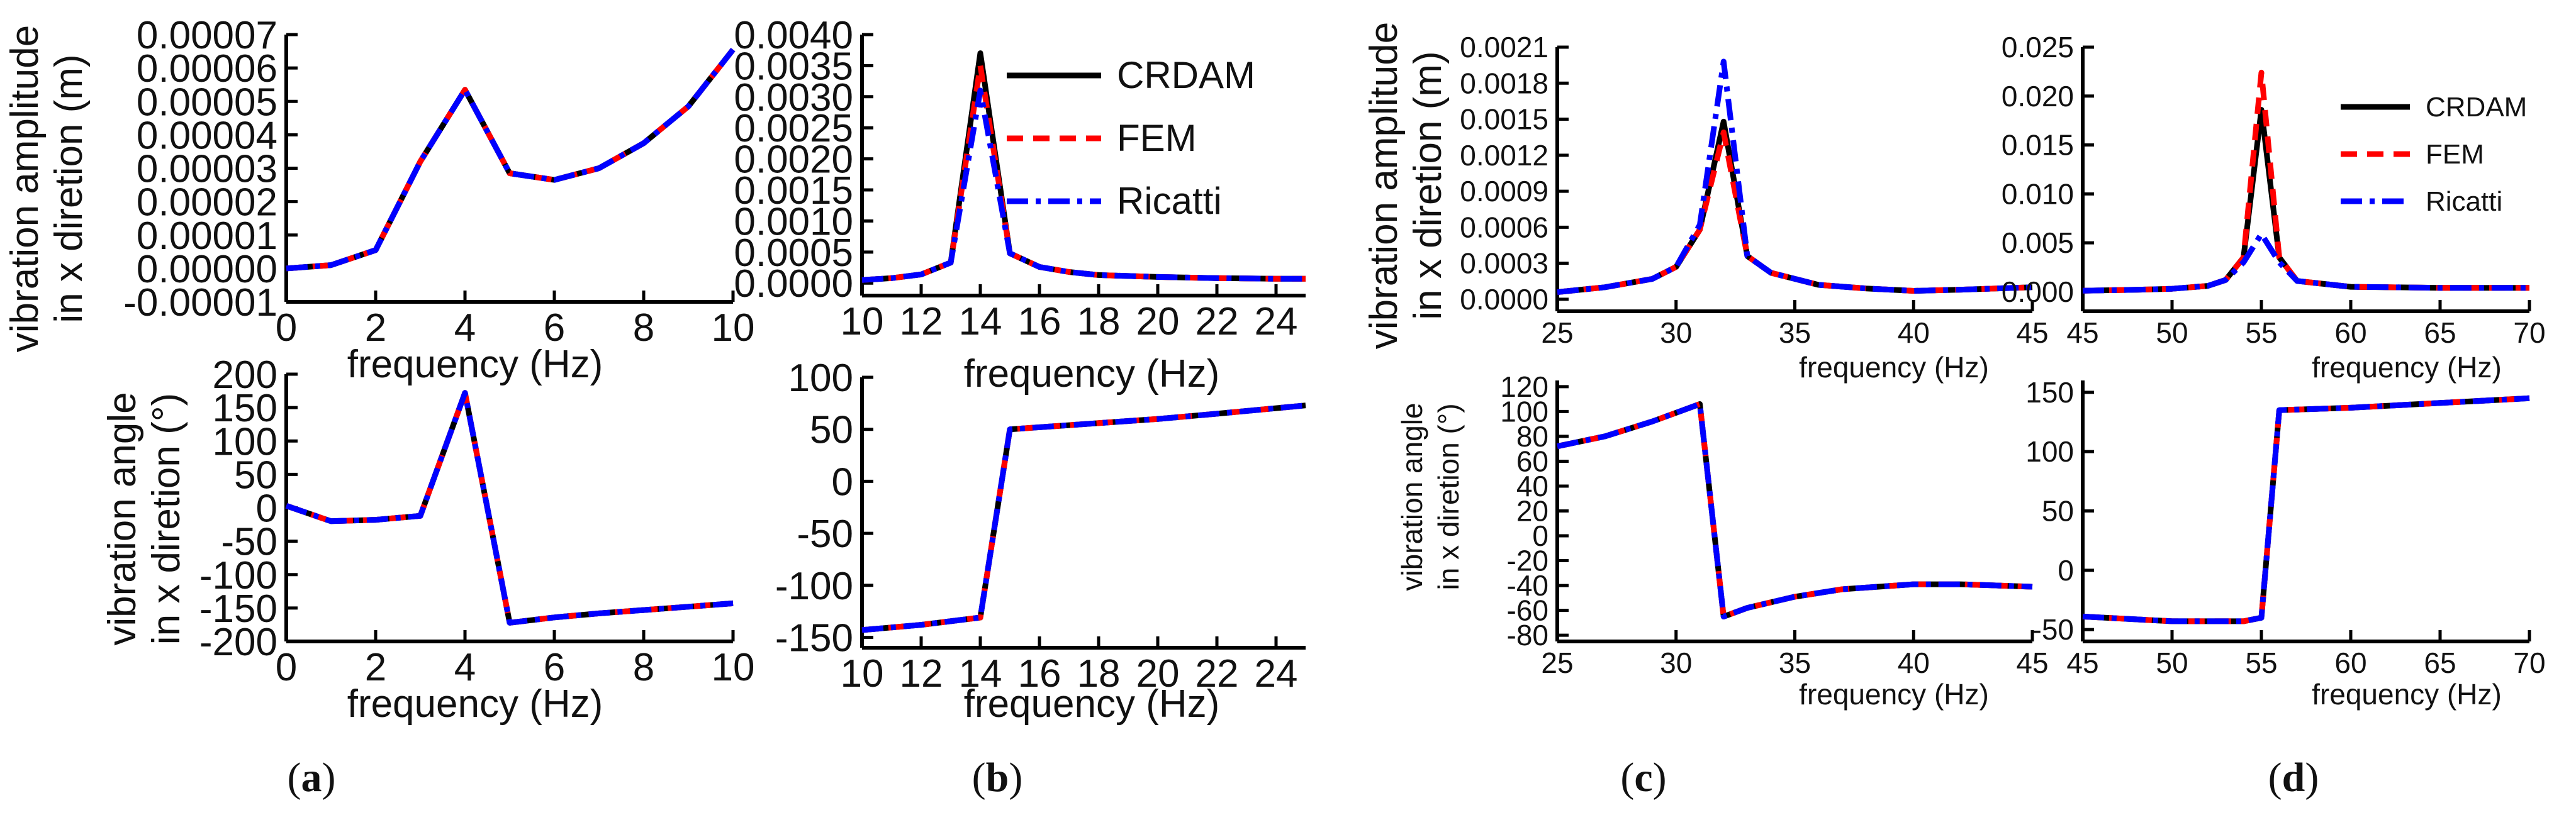 This screenshot has height=815, width=2576. Describe the element at coordinates (1186, 75) in the screenshot. I see `legend-label-crdam: CRDAM` at that location.